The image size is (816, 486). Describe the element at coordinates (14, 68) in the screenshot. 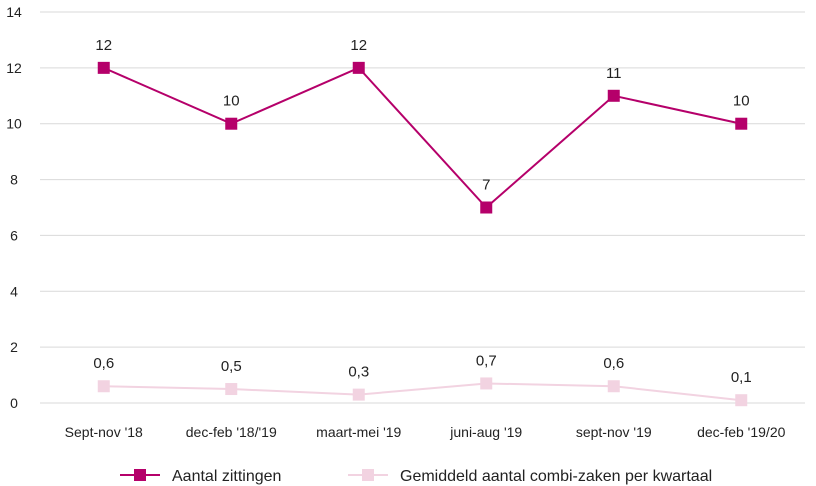

I see `y-tick-label: 12` at that location.